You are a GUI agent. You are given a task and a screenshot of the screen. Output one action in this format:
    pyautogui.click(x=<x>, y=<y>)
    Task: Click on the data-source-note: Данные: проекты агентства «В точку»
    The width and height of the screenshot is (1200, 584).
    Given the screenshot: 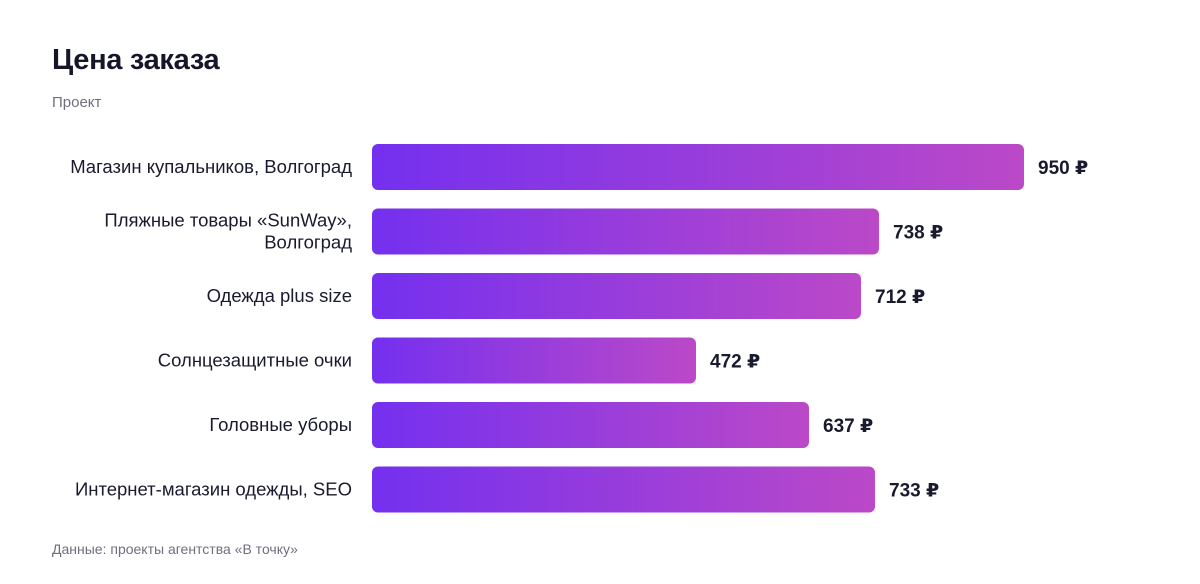 What is the action you would take?
    pyautogui.click(x=175, y=549)
    